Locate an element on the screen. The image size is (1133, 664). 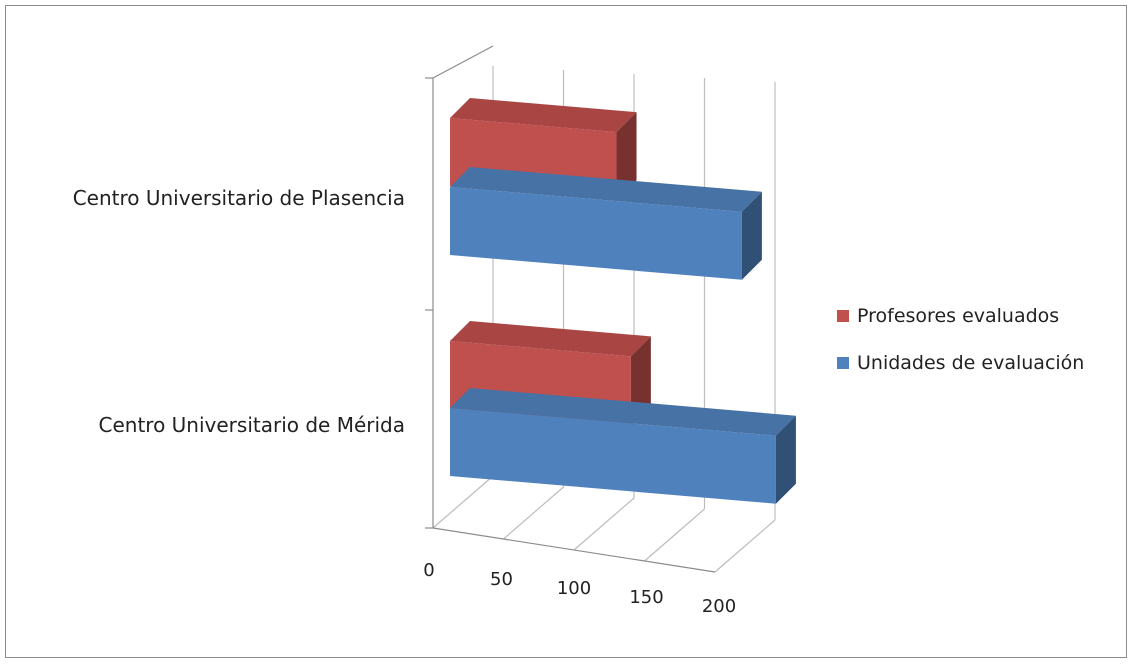
side-wall-top-edge is located at coordinates (463, 62).